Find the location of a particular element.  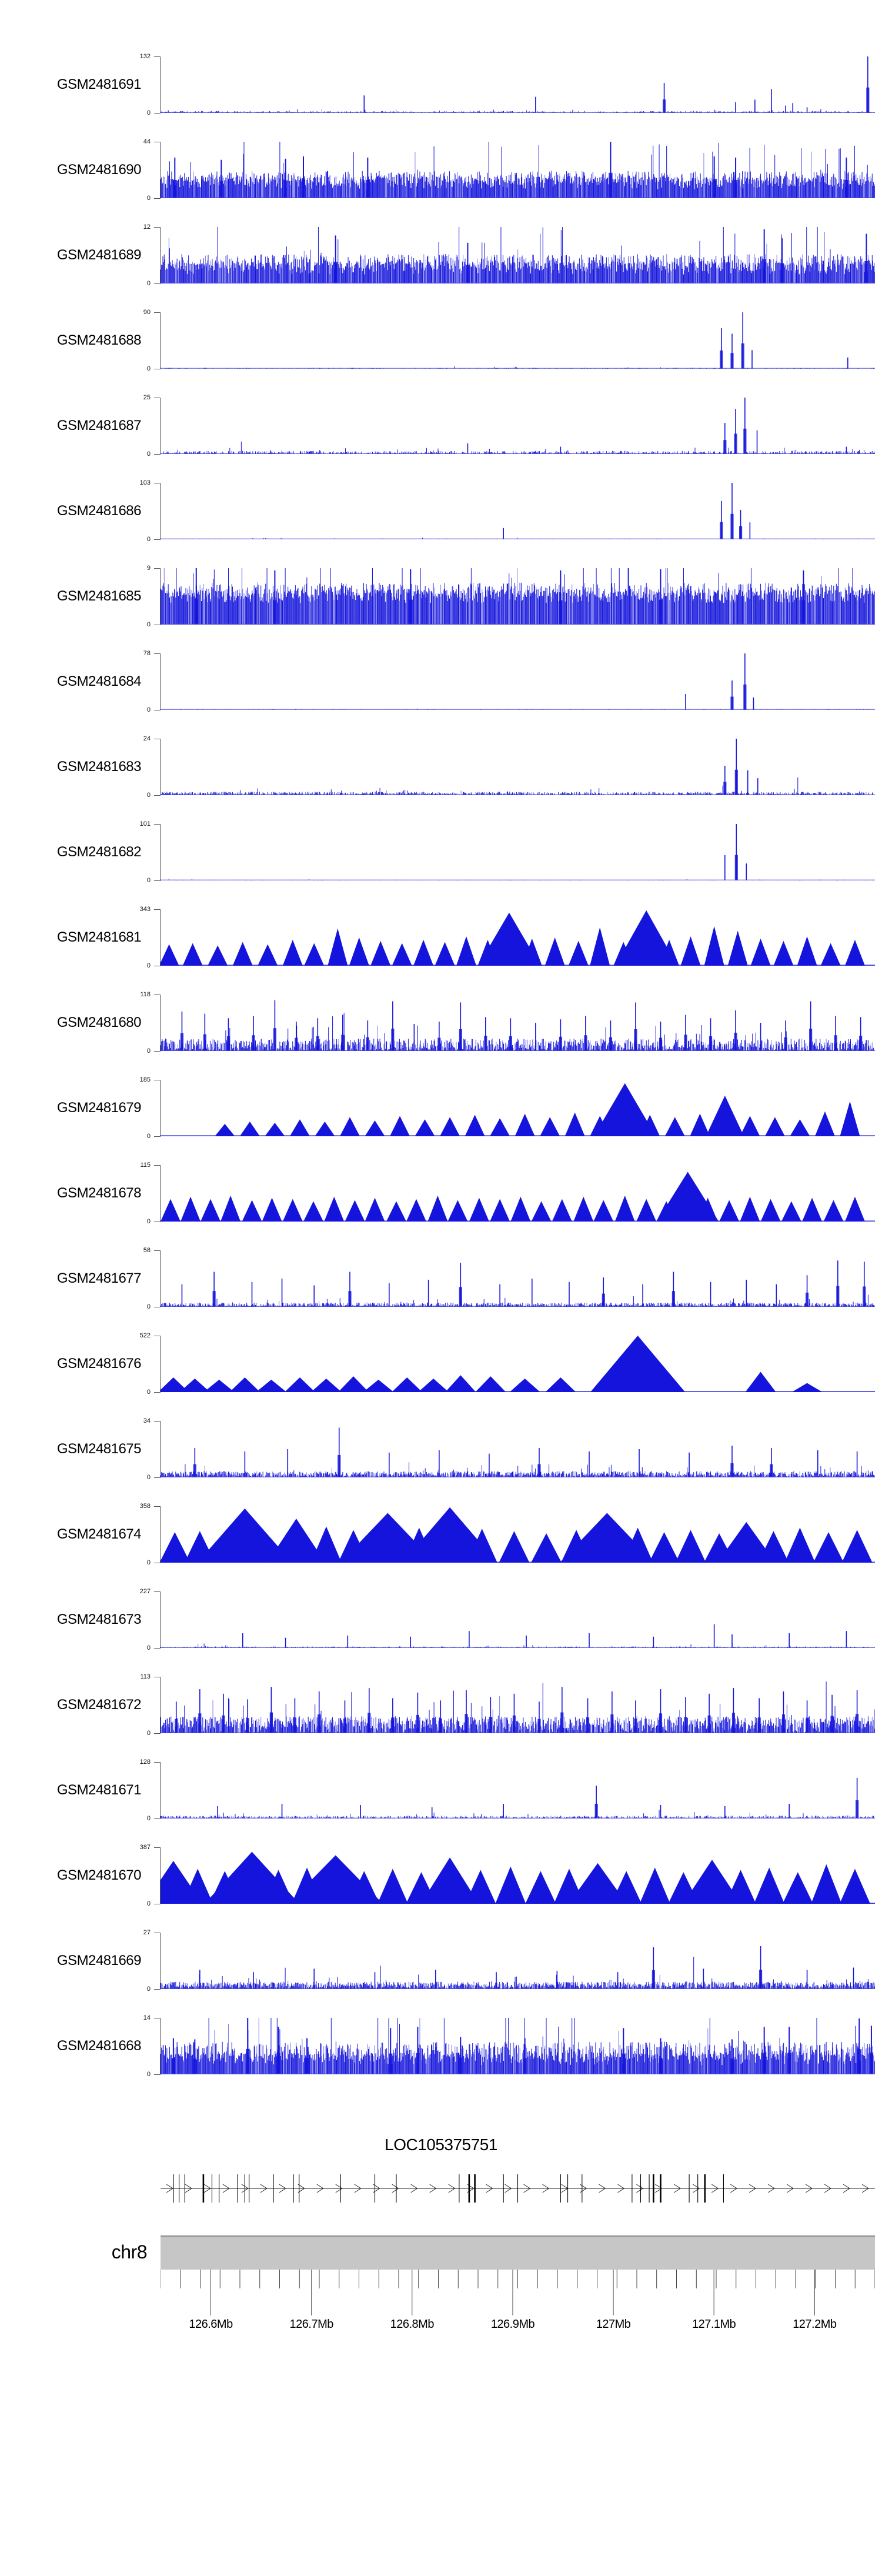

gene-model-diagram is located at coordinates (518, 2188).